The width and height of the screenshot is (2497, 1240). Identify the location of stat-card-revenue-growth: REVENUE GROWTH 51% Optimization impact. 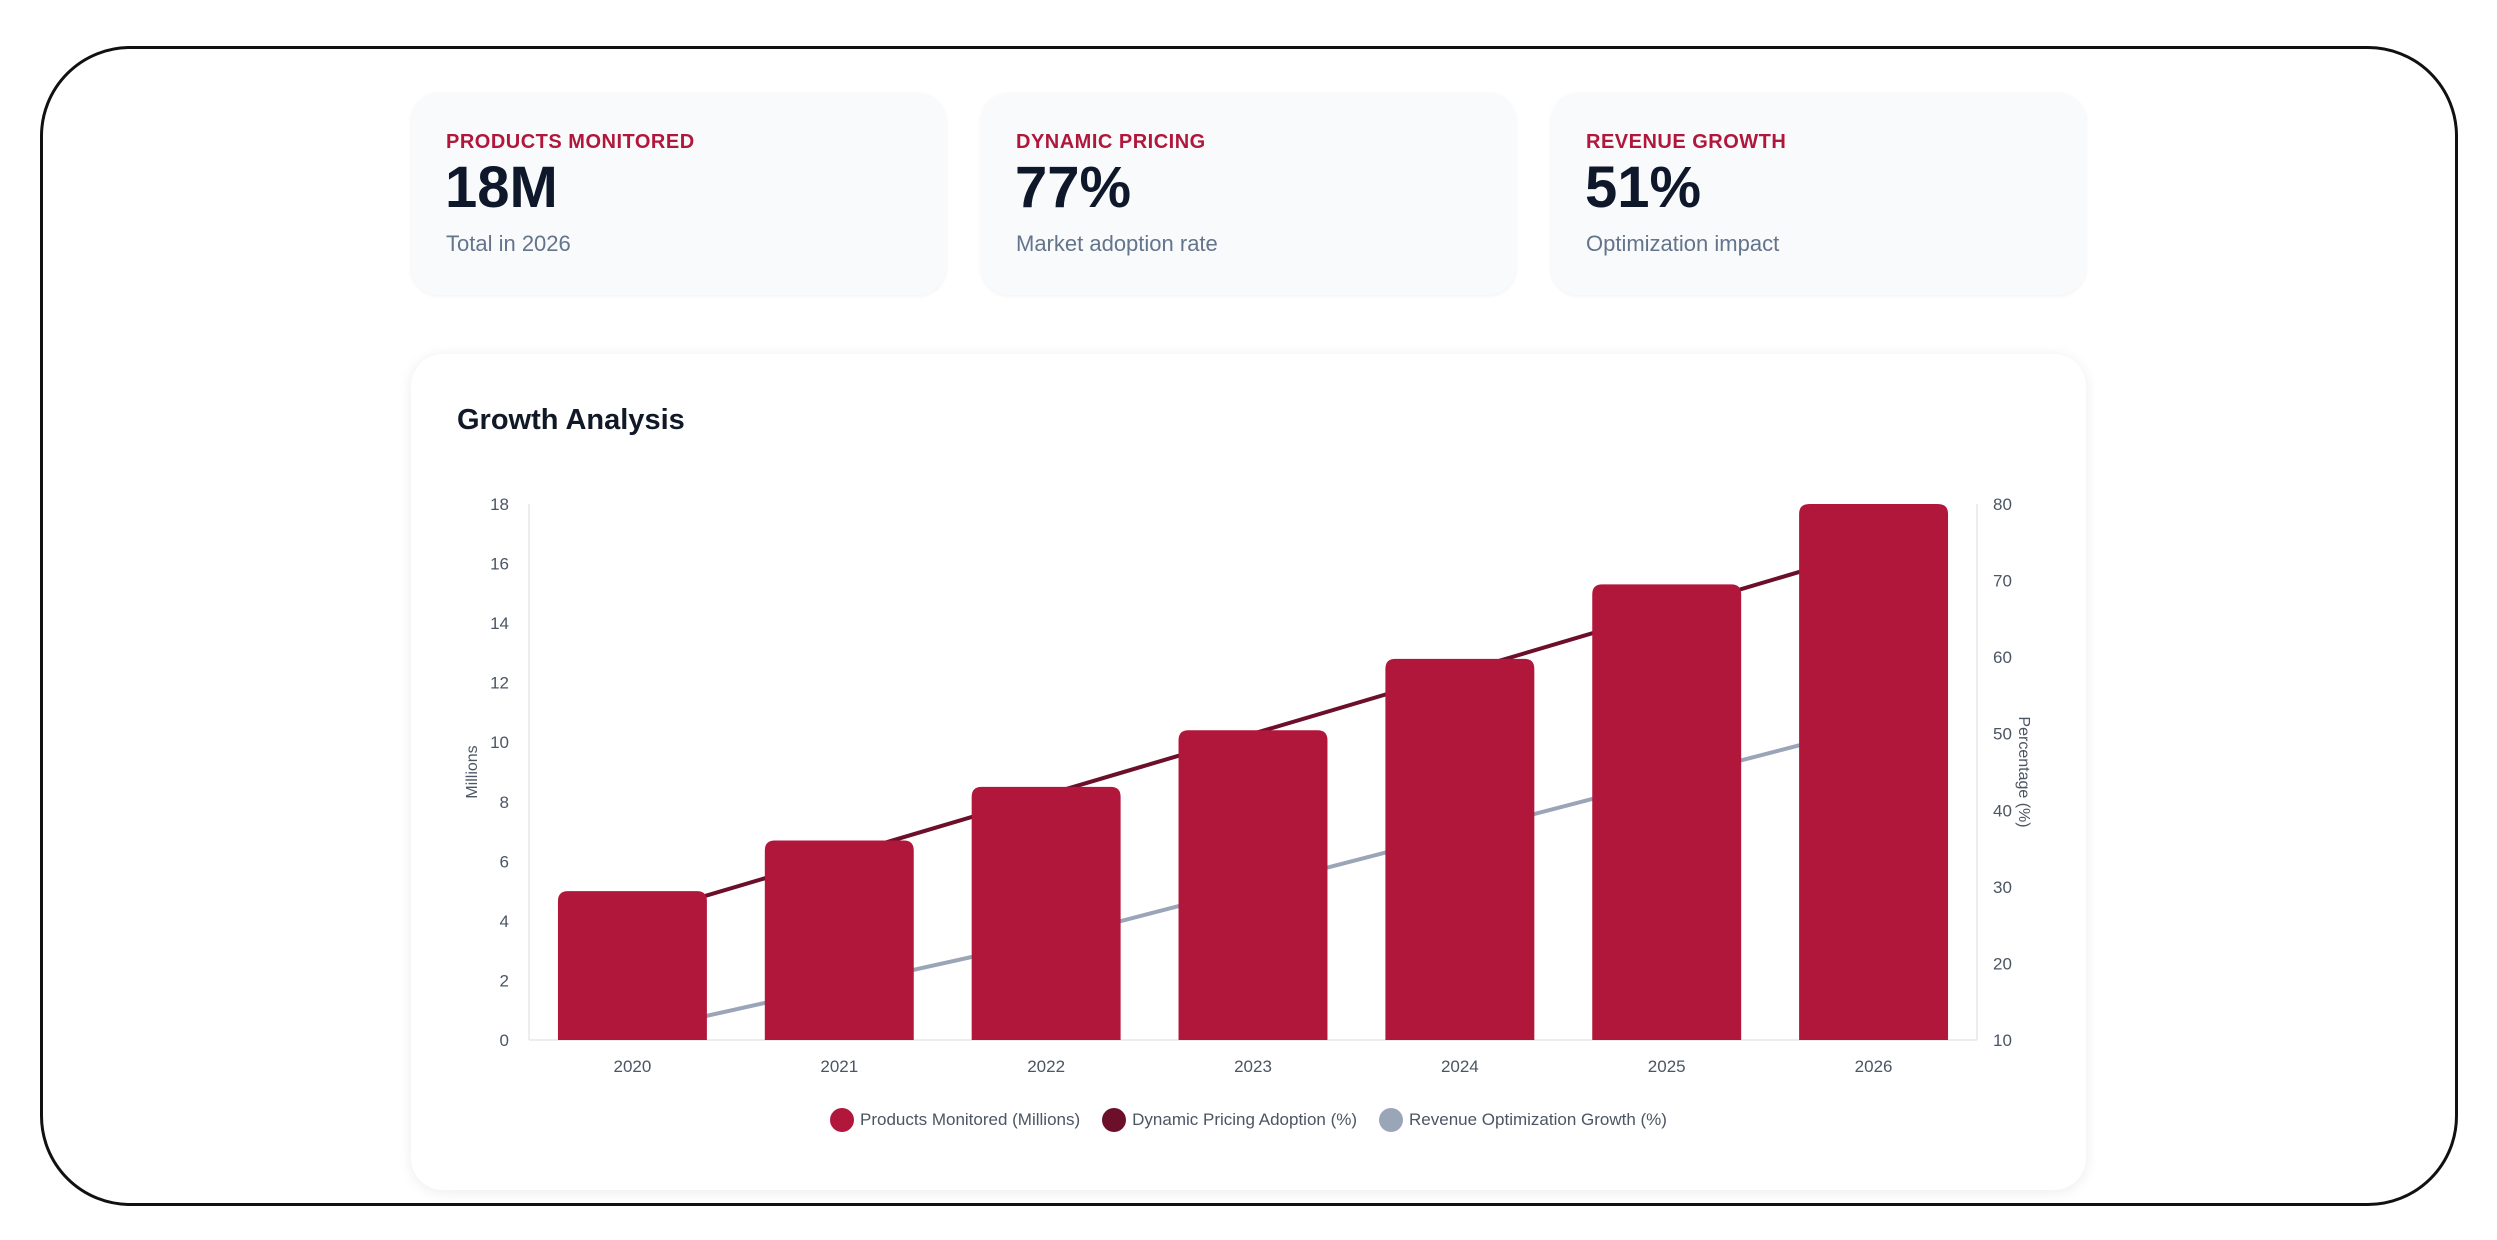
(1818, 194).